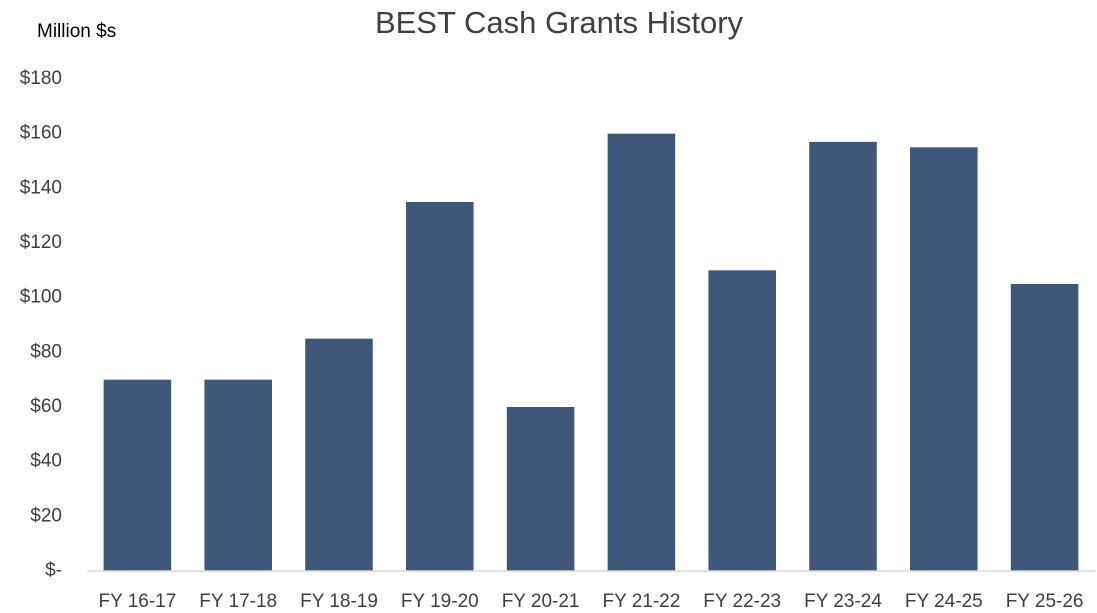  I want to click on x-tick-label: FY 25-26, so click(1045, 601).